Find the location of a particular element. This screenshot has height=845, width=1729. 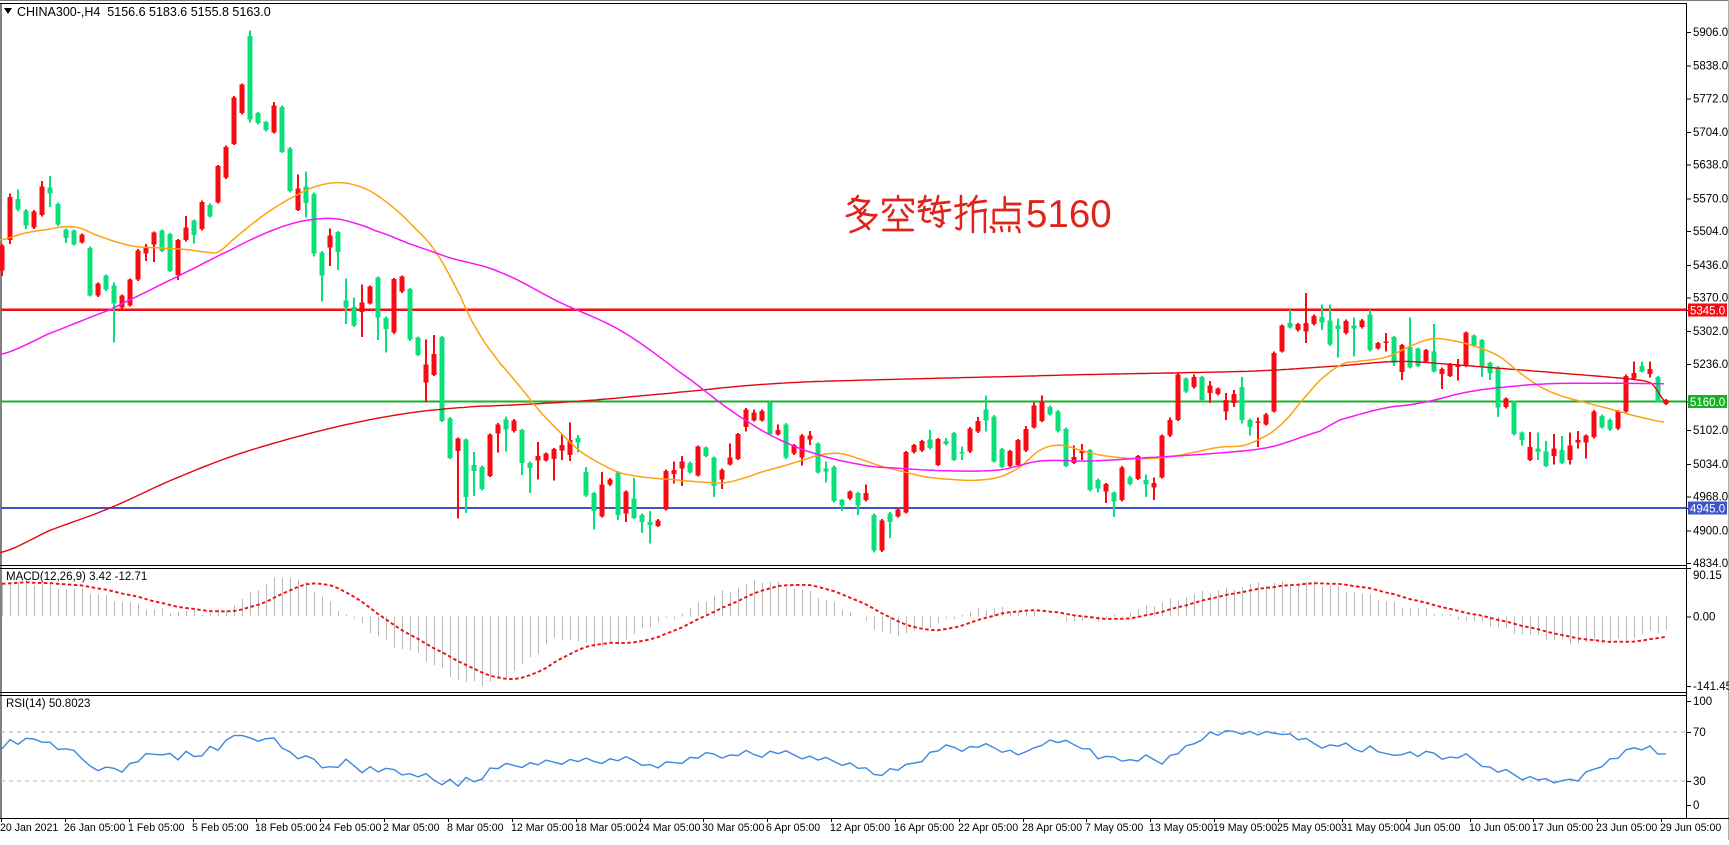

svg-text: 5570.0 is located at coordinates (1710, 199).